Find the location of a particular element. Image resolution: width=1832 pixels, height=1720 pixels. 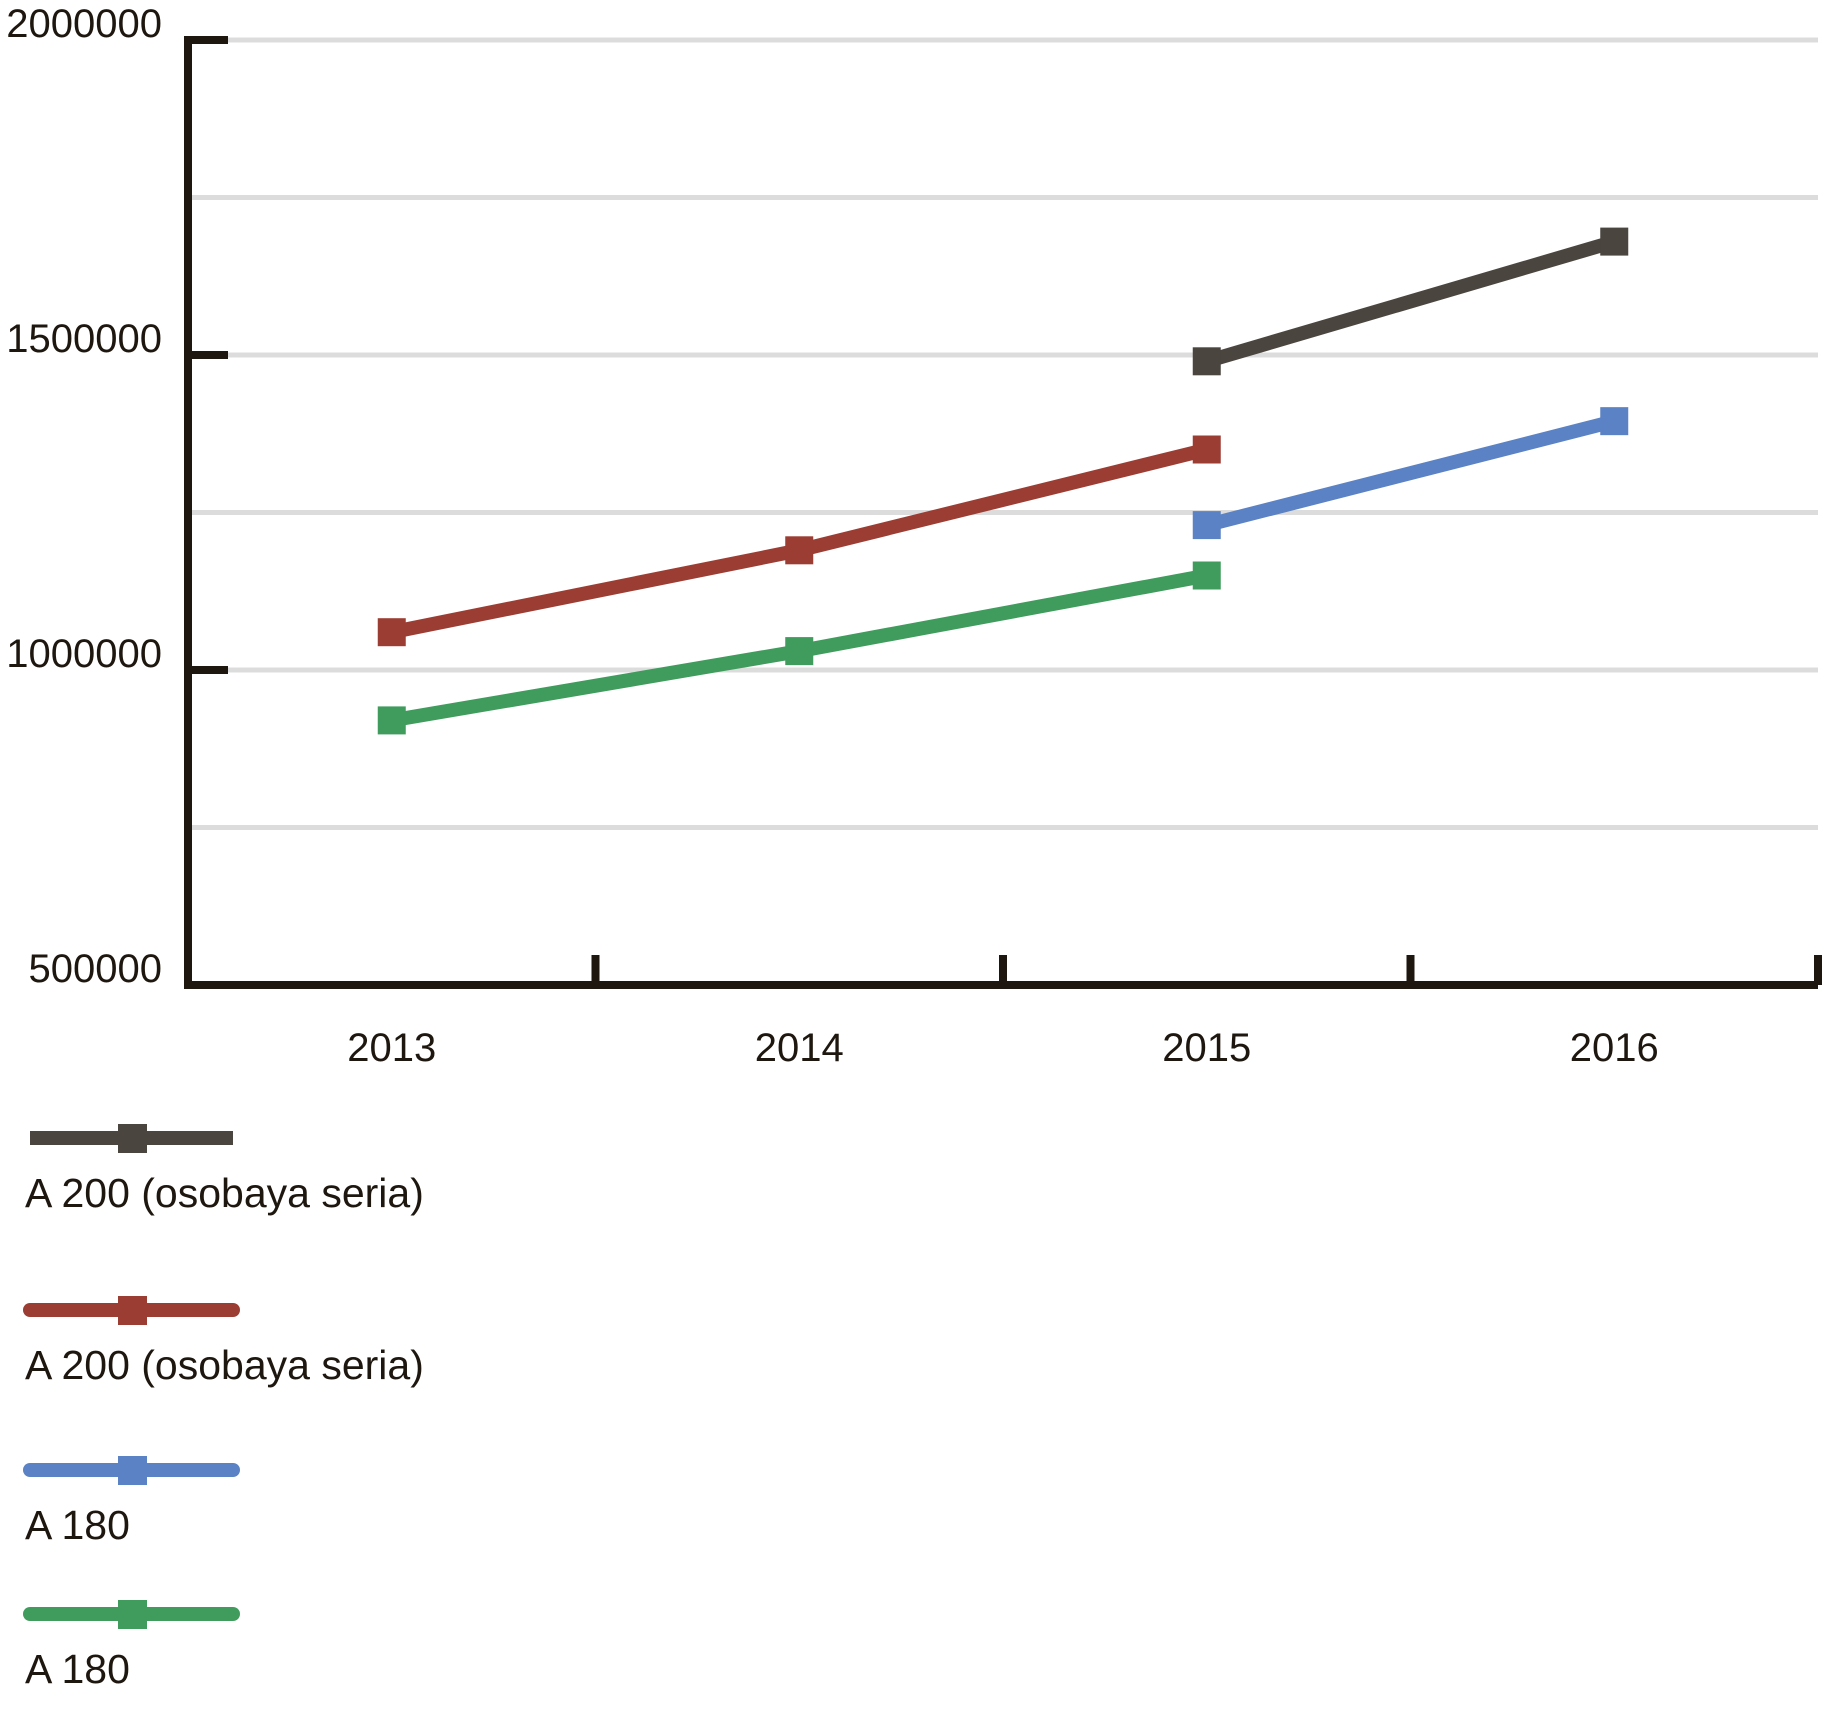

x-axis-tick-label: 2014 is located at coordinates (799, 1048).